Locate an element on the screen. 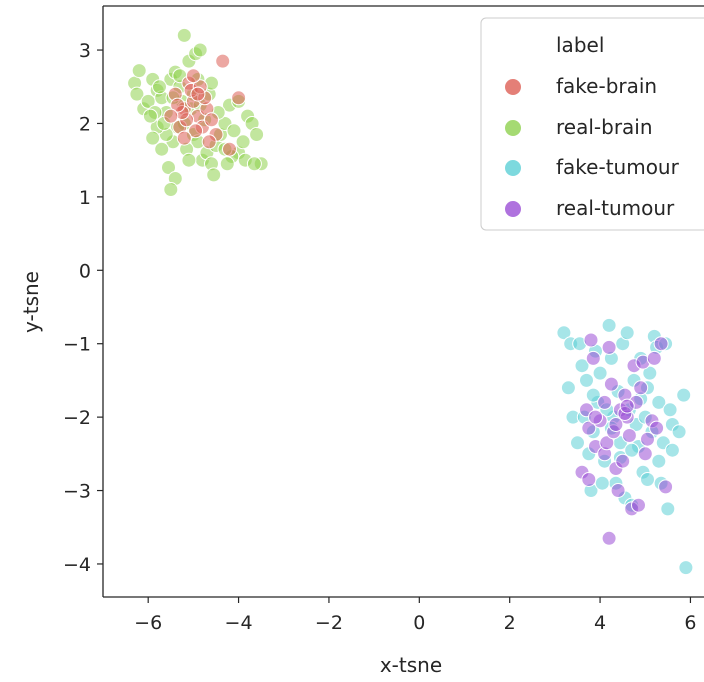  x-tick-label: 2 is located at coordinates (510, 623).